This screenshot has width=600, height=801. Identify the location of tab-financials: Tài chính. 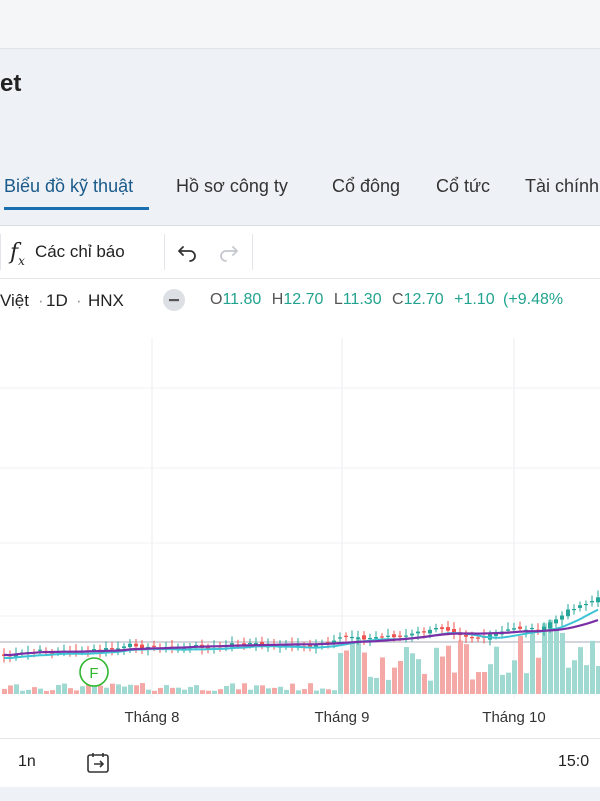
(562, 186).